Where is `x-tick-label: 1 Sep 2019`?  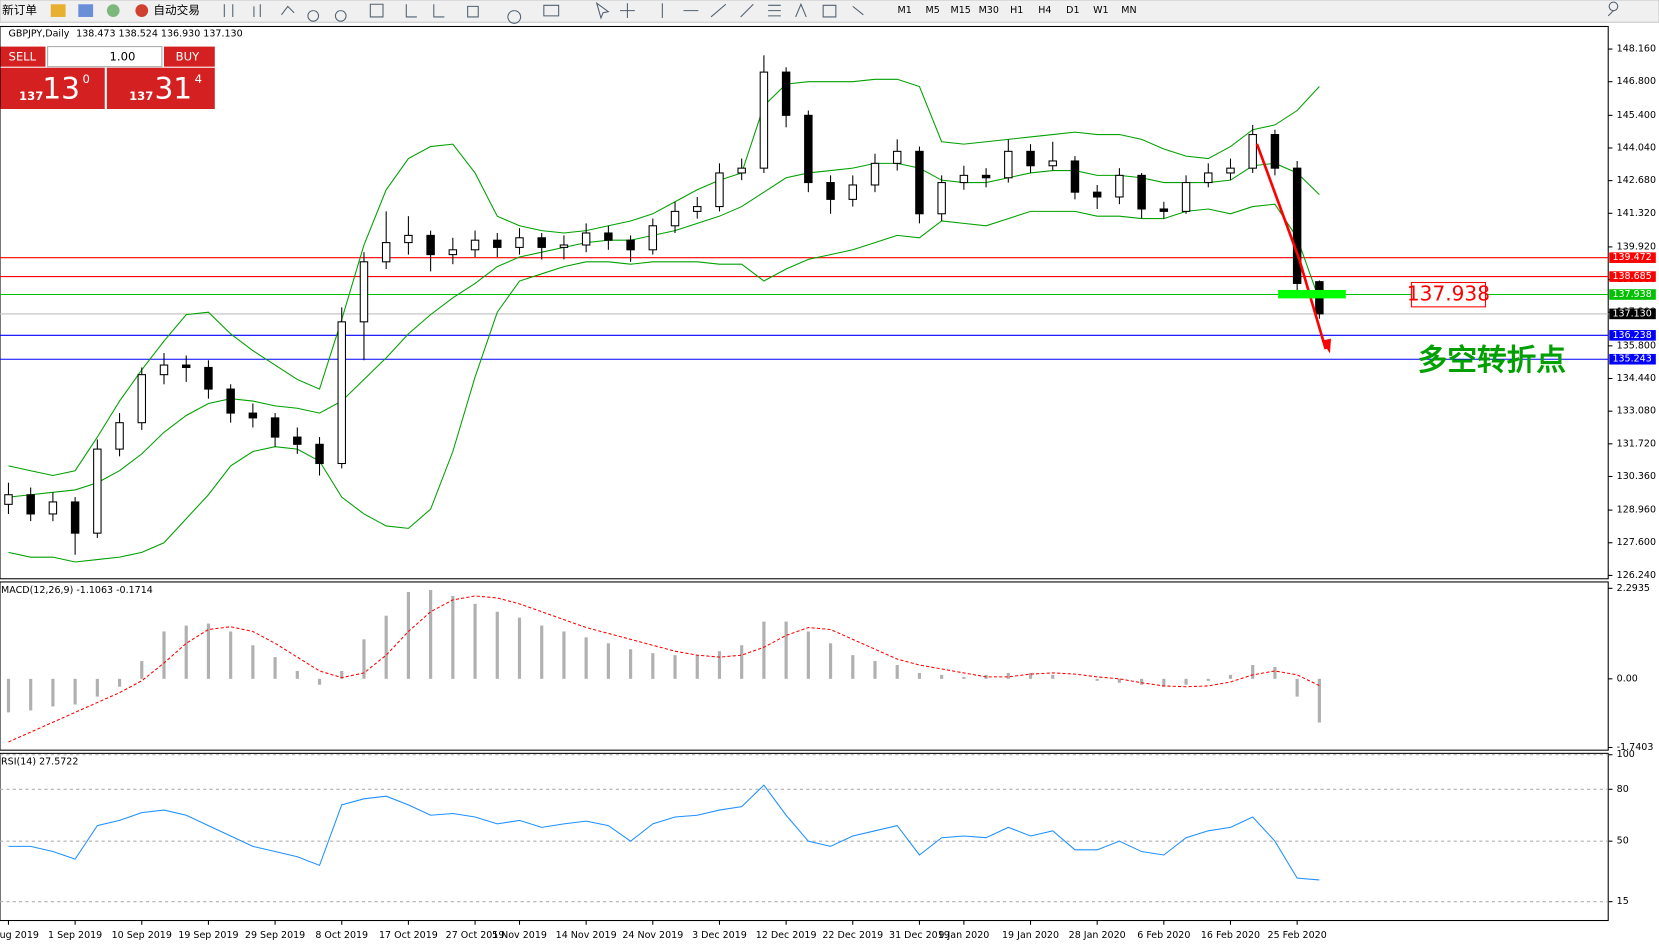
x-tick-label: 1 Sep 2019 is located at coordinates (75, 935).